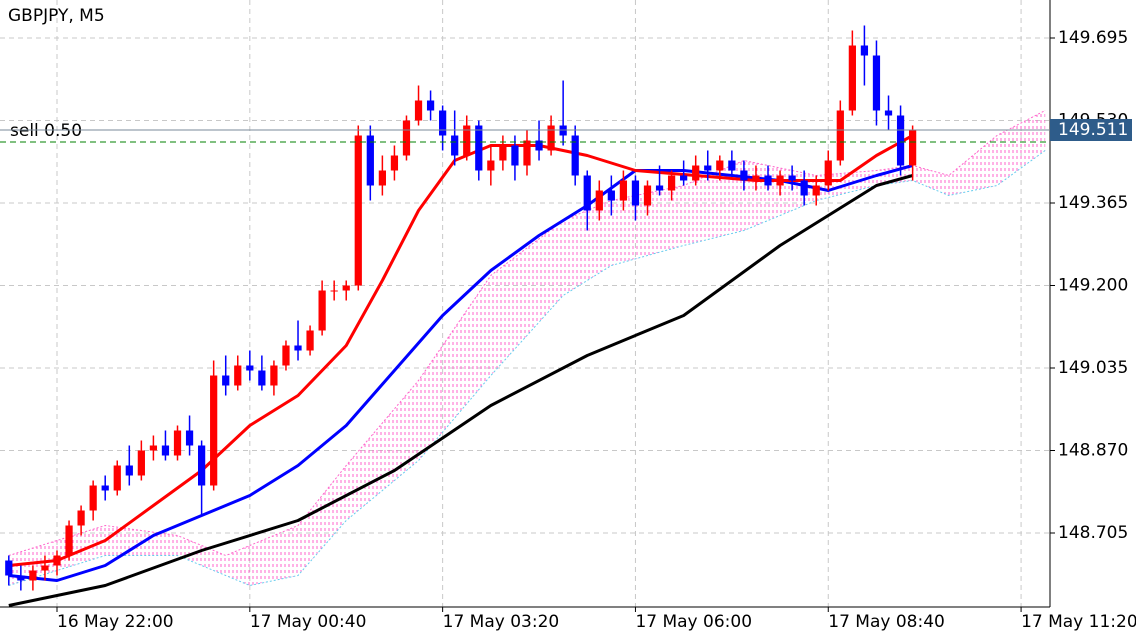 The height and width of the screenshot is (640, 1136). What do you see at coordinates (1093, 203) in the screenshot?
I see `y-tick-label: 149.365` at bounding box center [1093, 203].